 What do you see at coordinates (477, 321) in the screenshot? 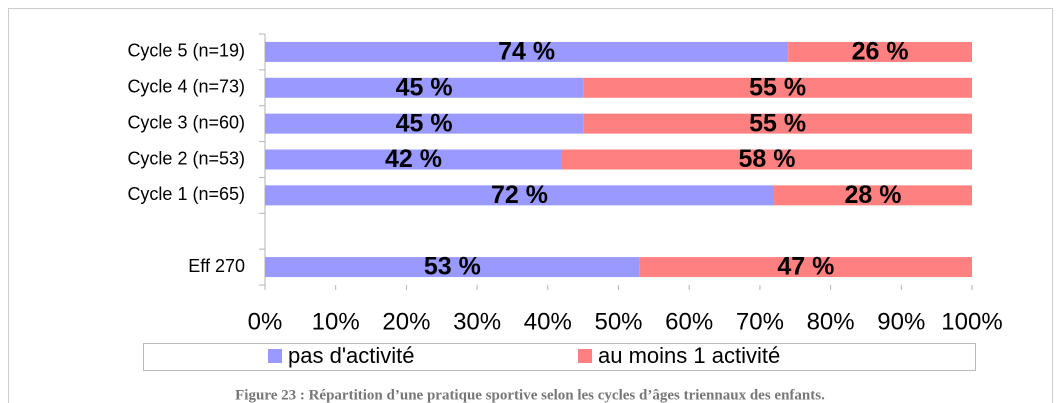
I see `x-tick-label: 30%` at bounding box center [477, 321].